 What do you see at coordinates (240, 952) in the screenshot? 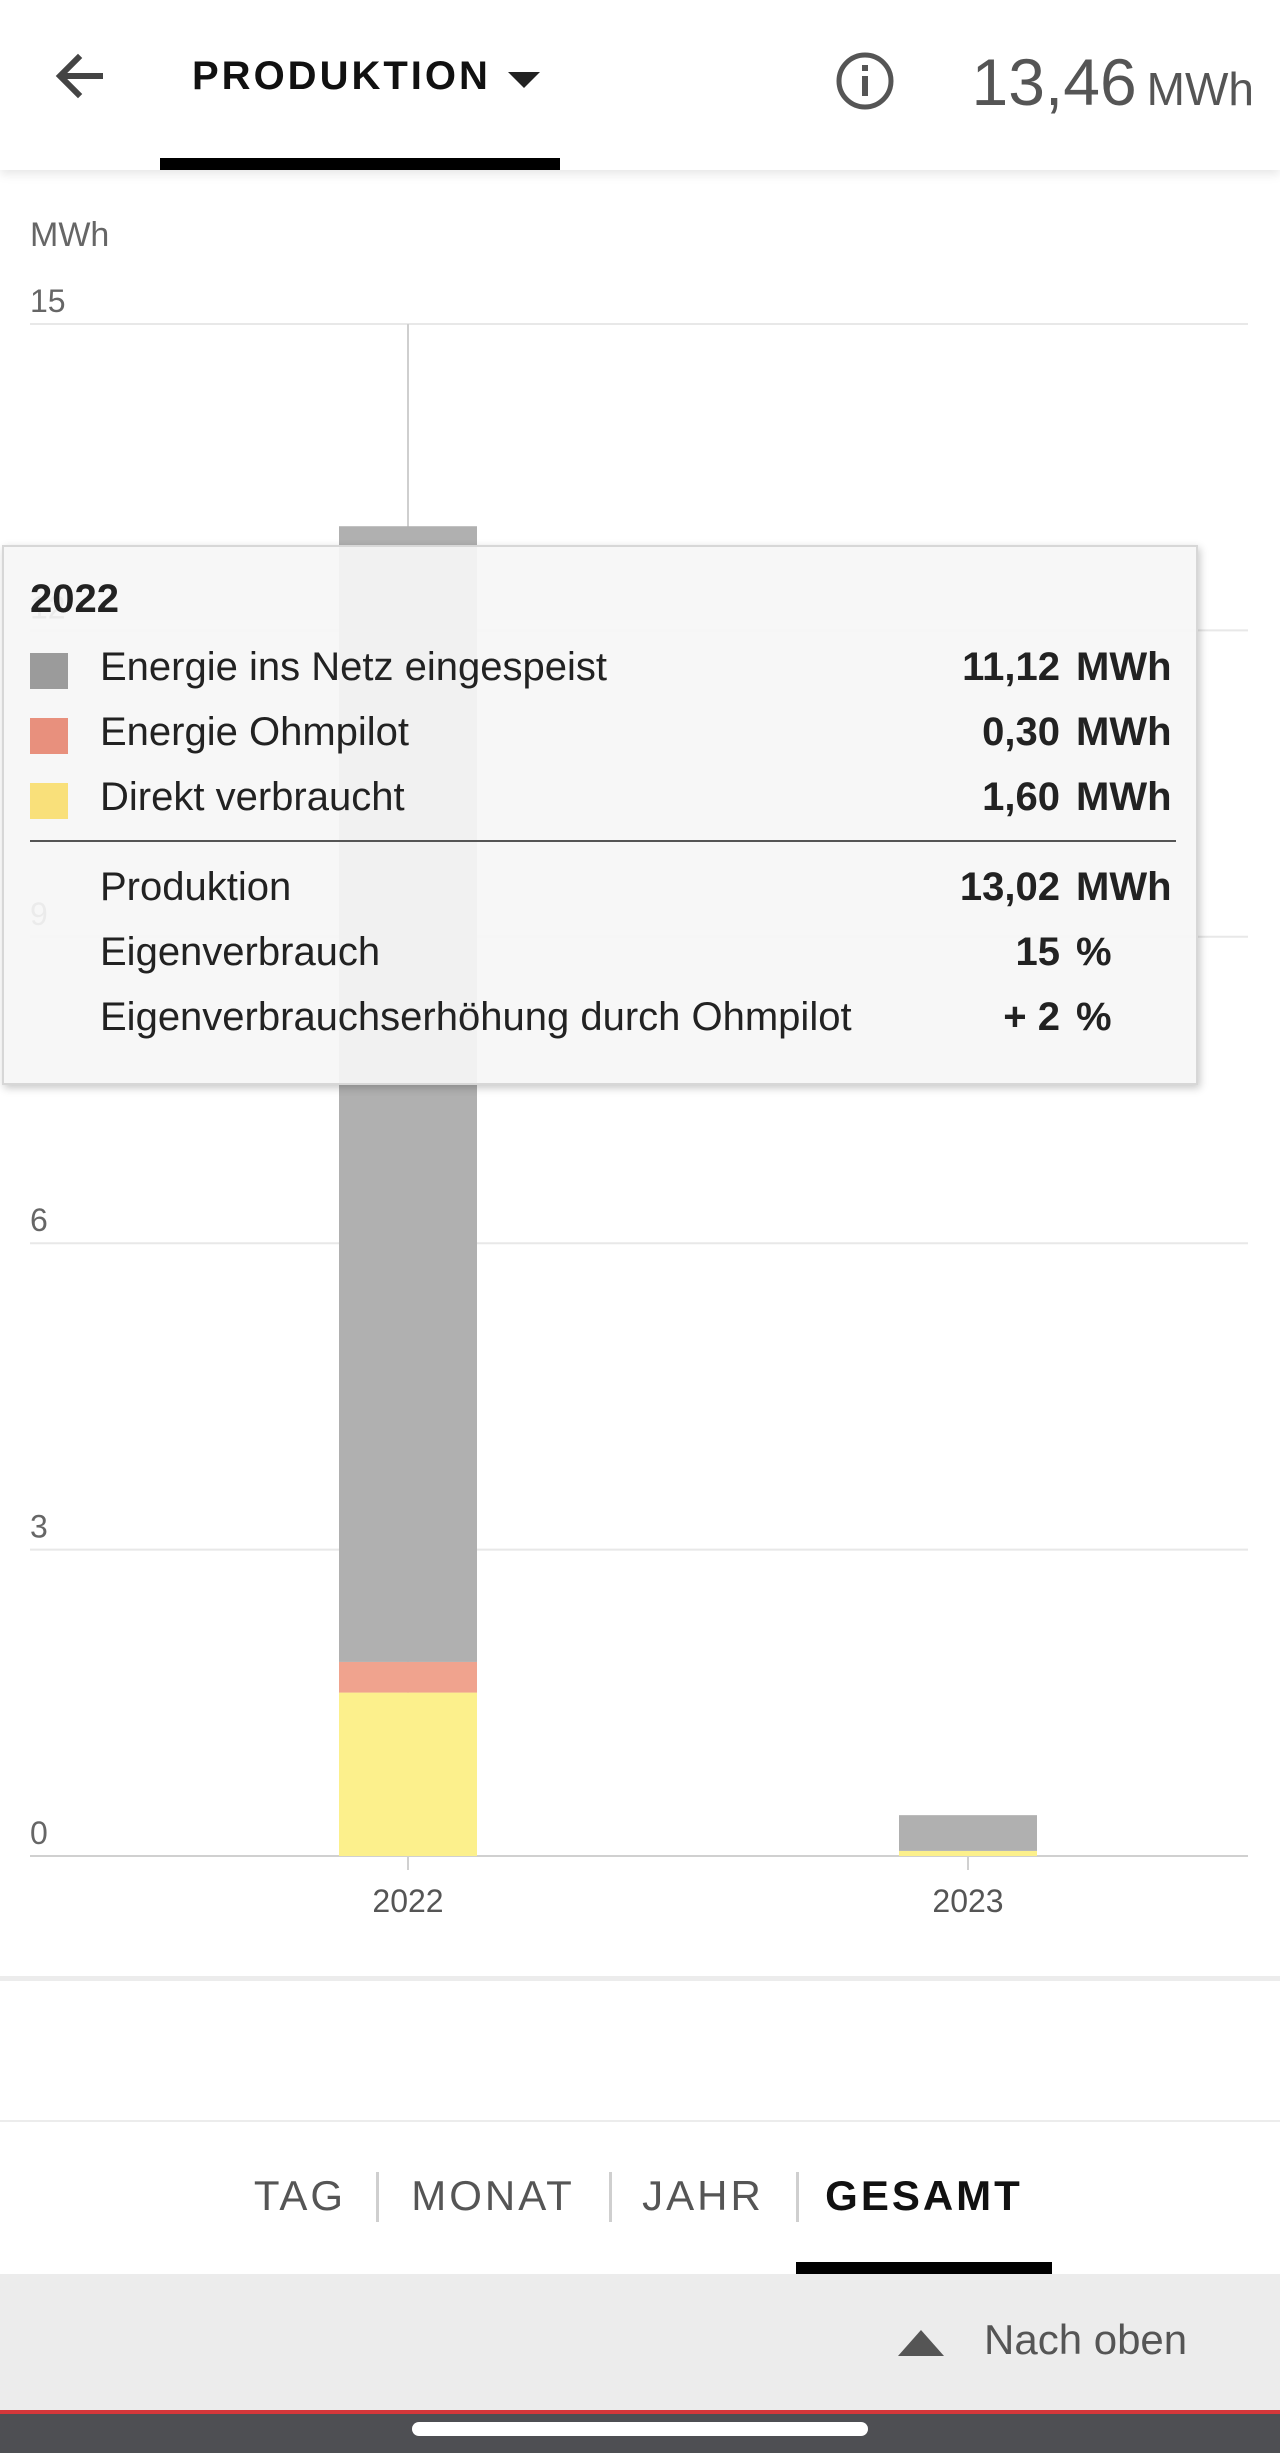
I see `tooltip-label: Eigenverbrauch` at bounding box center [240, 952].